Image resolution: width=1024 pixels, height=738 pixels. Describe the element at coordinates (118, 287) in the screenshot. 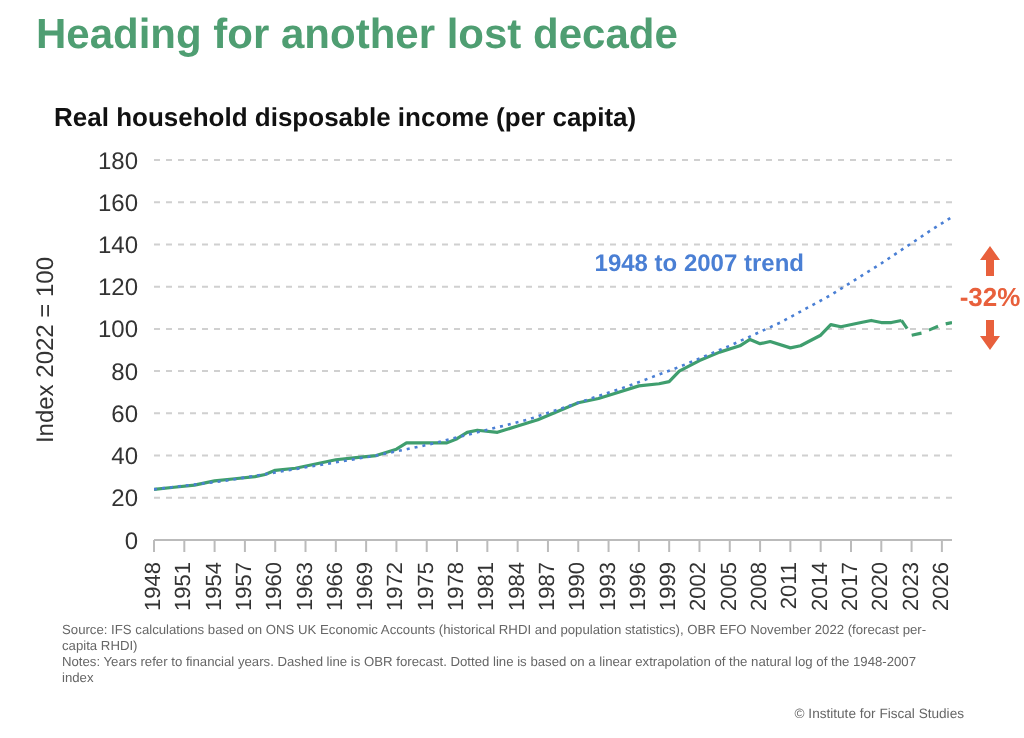

I see `y-tick-label: 120` at that location.